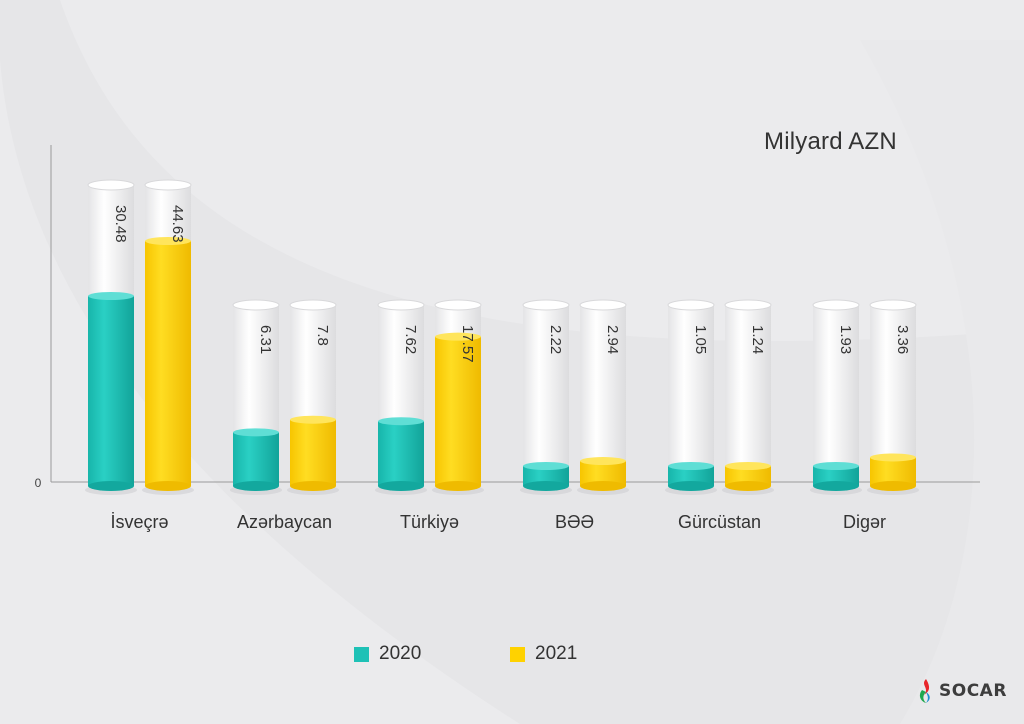 This screenshot has height=724, width=1024. I want to click on socar-logo: SOCAR, so click(962, 691).